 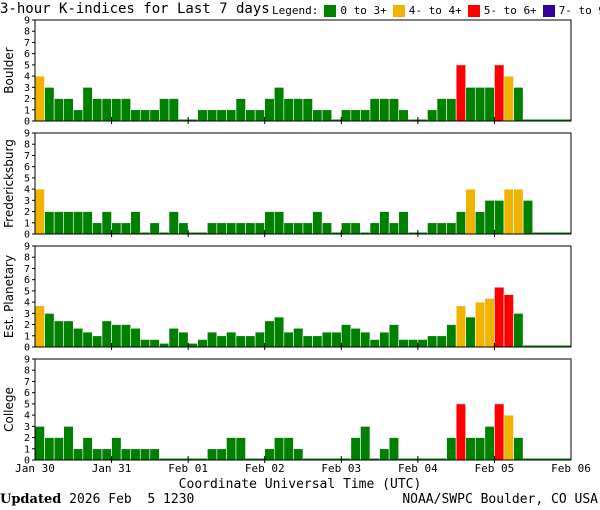 I want to click on updated-value: 2026 Feb 5 1230, so click(x=128, y=499).